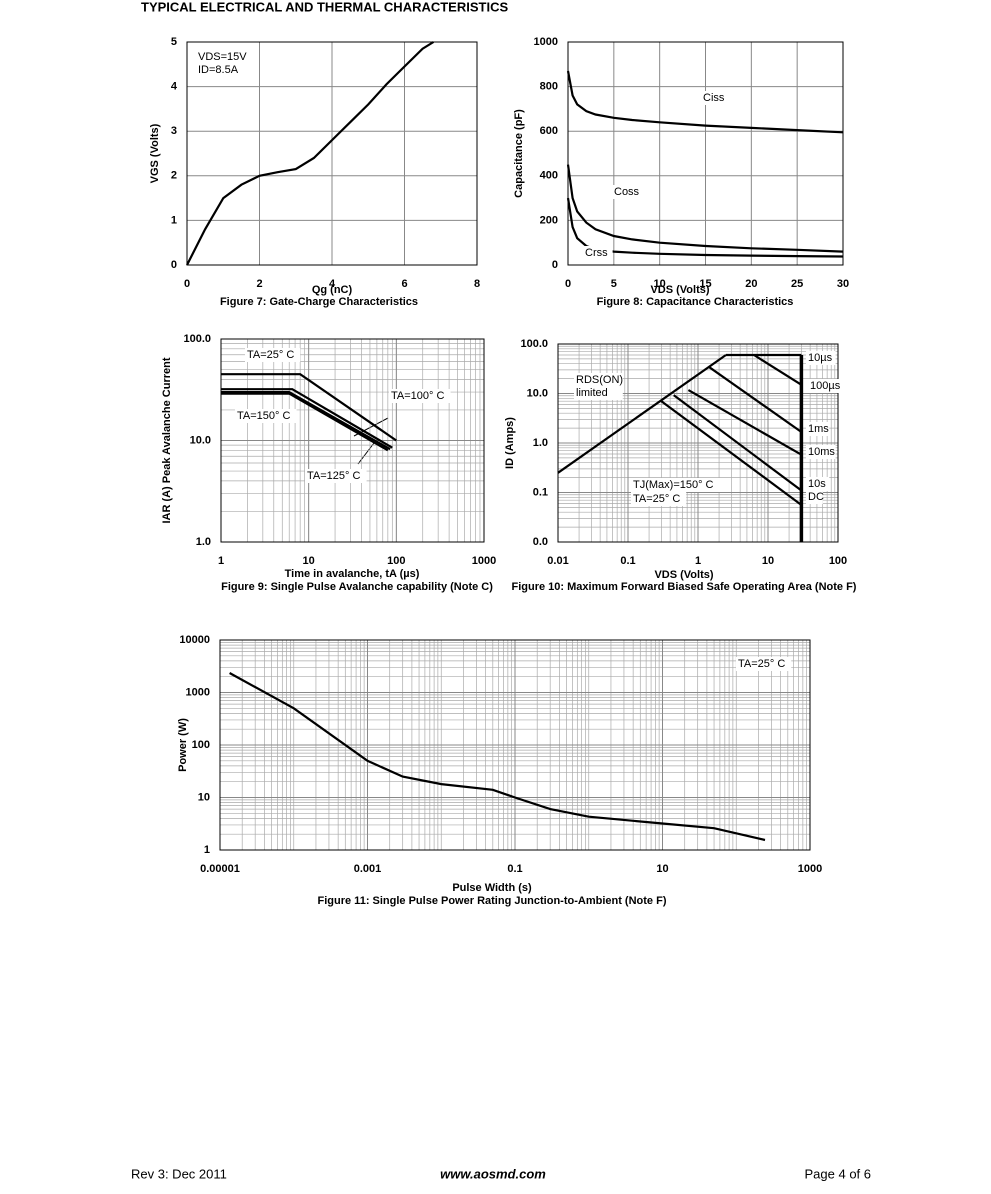 Image resolution: width=991 pixels, height=1194 pixels. What do you see at coordinates (366, 453) in the screenshot?
I see `leader-line` at bounding box center [366, 453].